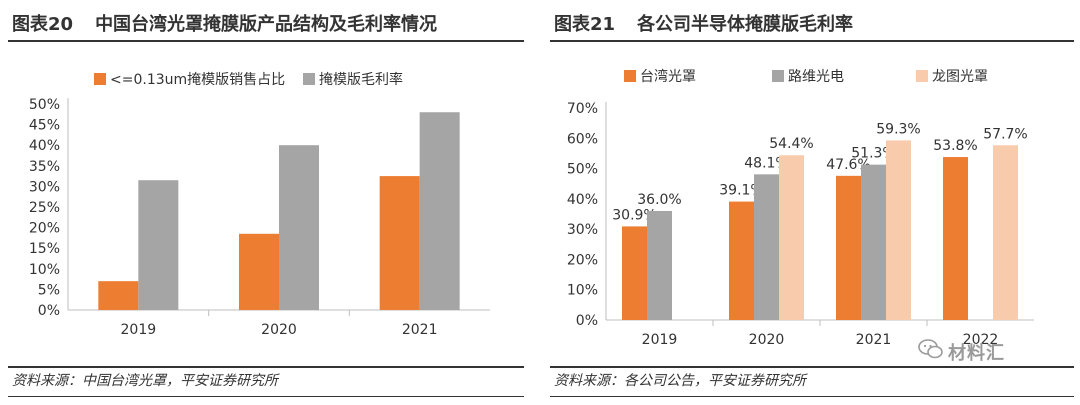  Describe the element at coordinates (791, 144) in the screenshot. I see `data-label: 54.4%` at that location.